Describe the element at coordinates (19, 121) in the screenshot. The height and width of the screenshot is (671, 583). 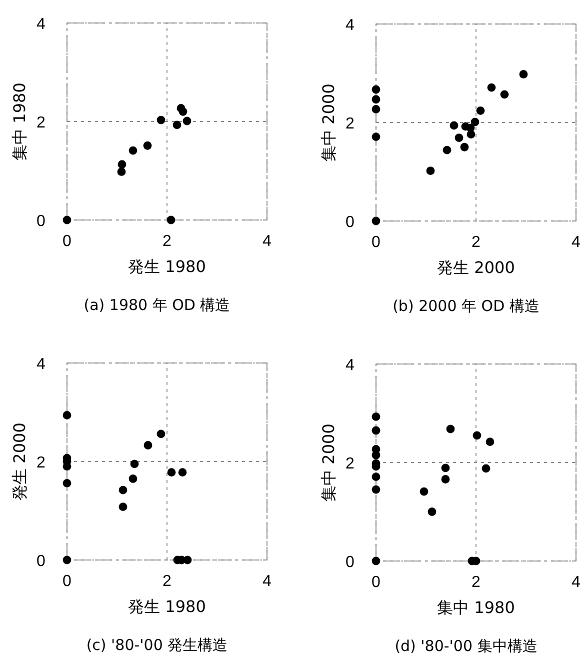
I see `y-axis-title: 集中 1980` at that location.